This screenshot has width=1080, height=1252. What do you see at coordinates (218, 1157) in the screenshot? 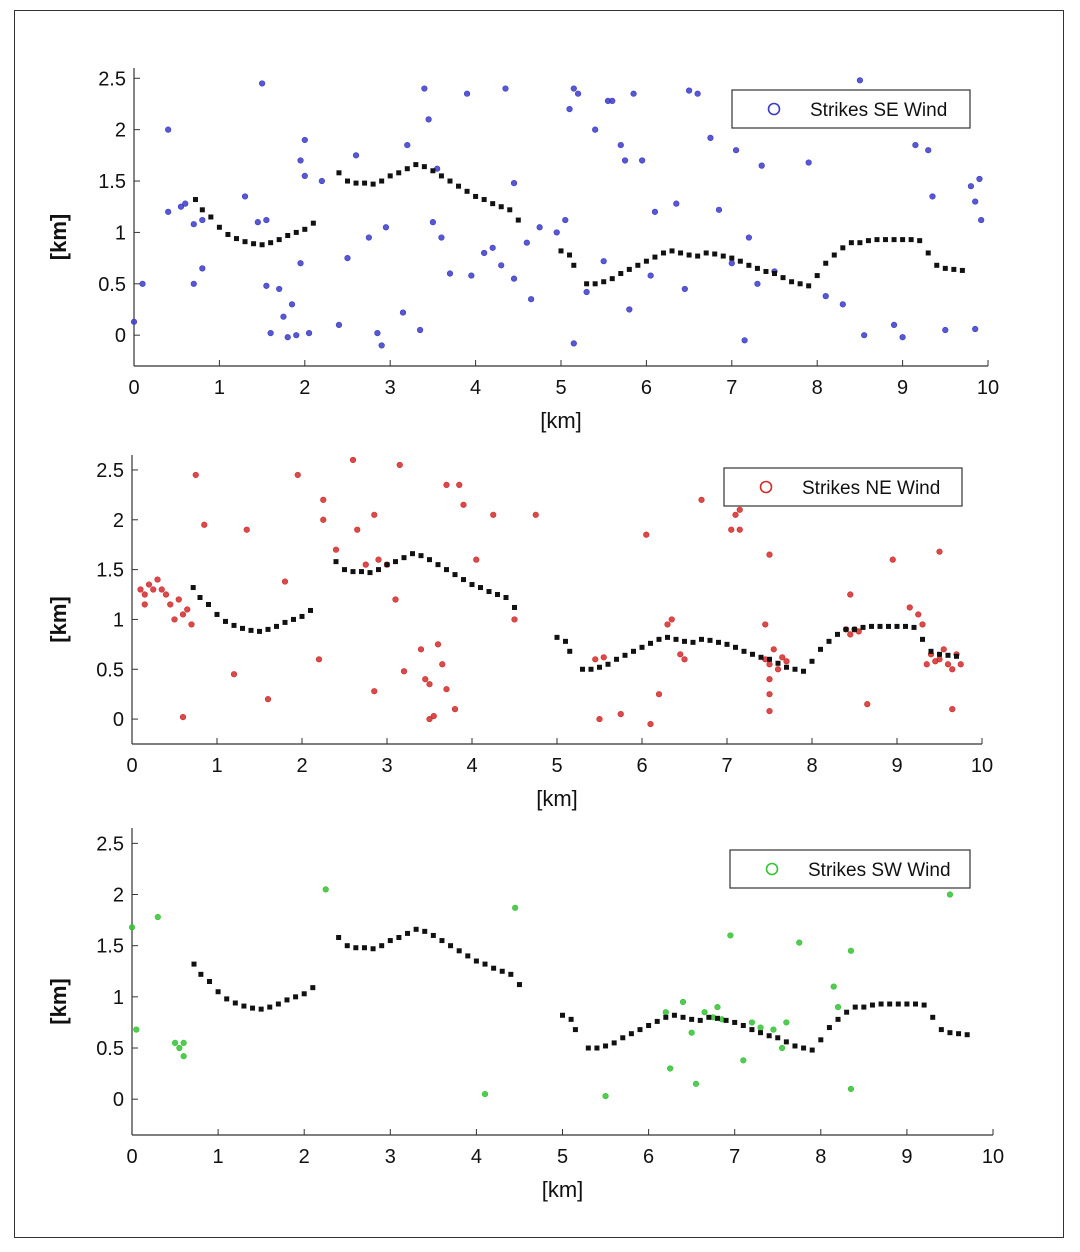
I see `x-tick-label: 1` at bounding box center [218, 1157].